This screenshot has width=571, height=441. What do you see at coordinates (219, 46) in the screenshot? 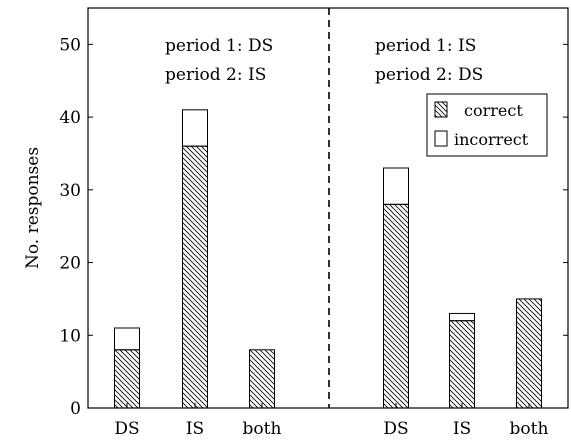
I see `panel-annotation: period 1: DS` at bounding box center [219, 46].